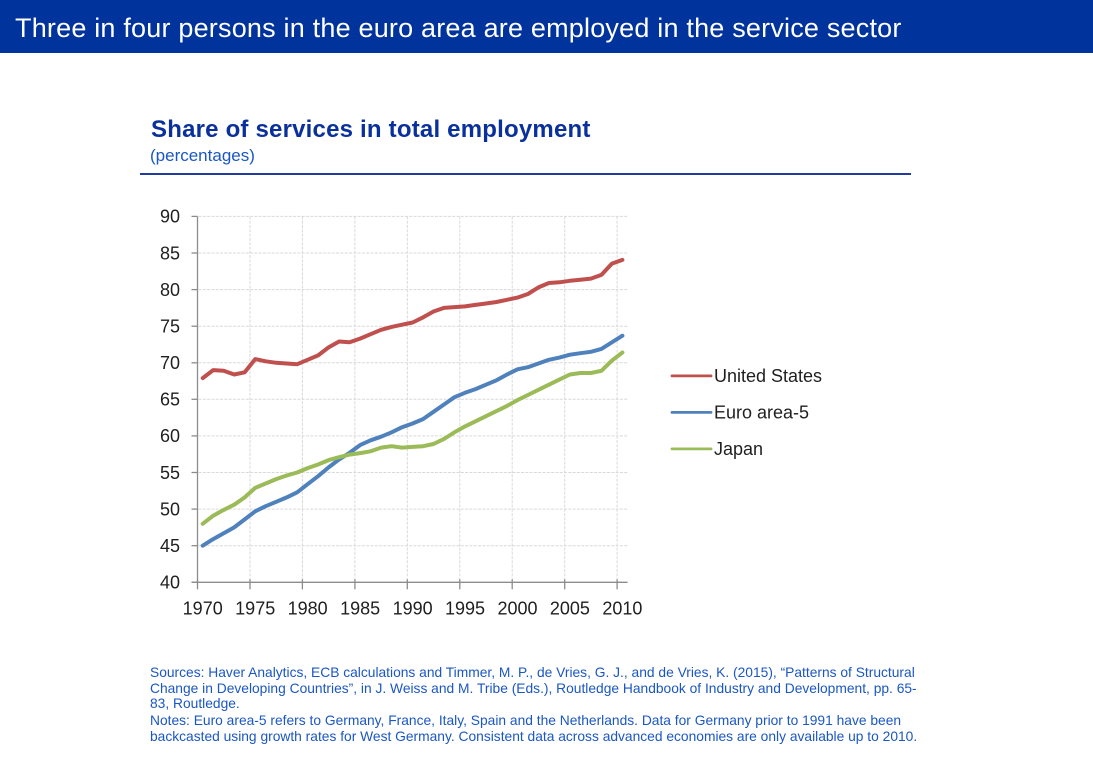 This screenshot has width=1093, height=778. What do you see at coordinates (360, 609) in the screenshot?
I see `svg-text: 1985` at bounding box center [360, 609].